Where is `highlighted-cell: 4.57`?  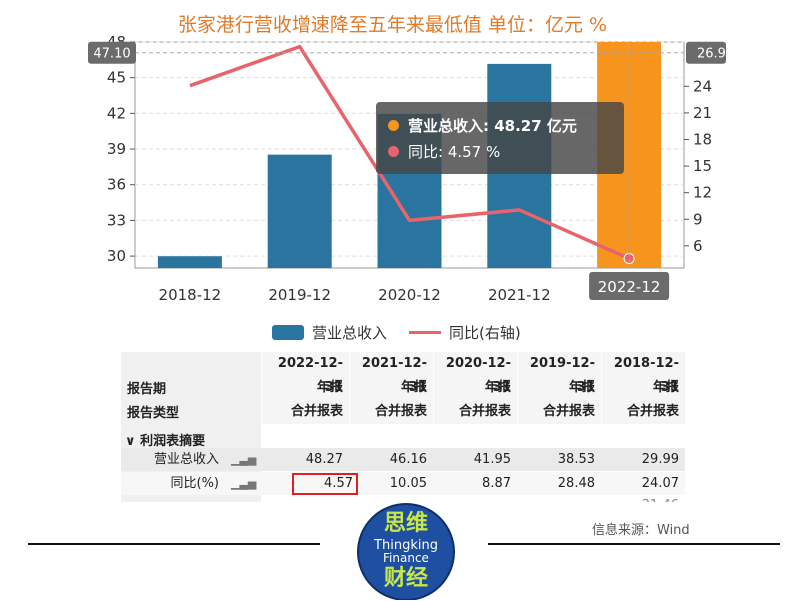 highlighted-cell: 4.57 is located at coordinates (325, 484).